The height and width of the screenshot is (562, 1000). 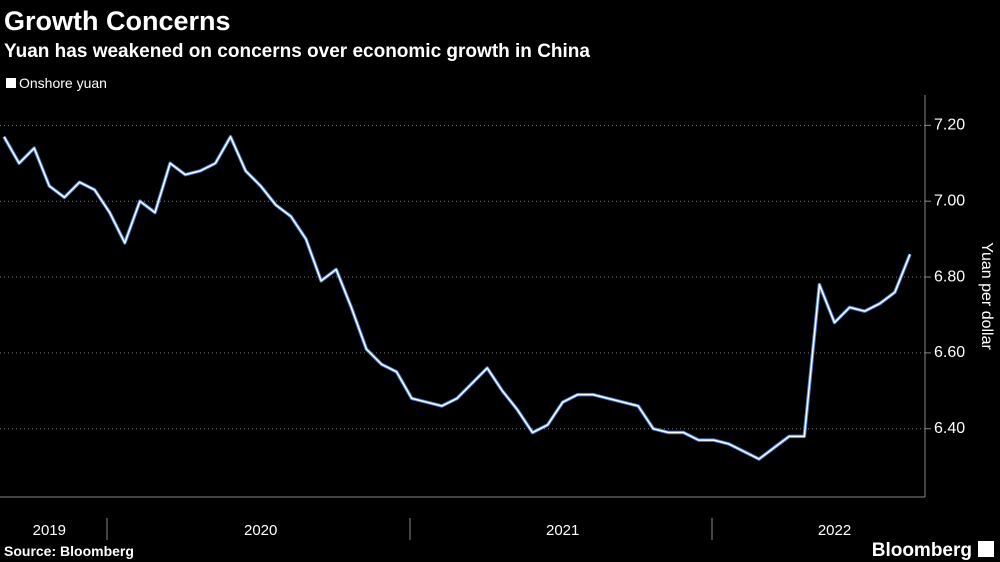 What do you see at coordinates (562, 530) in the screenshot?
I see `x-tick-label: 2021` at bounding box center [562, 530].